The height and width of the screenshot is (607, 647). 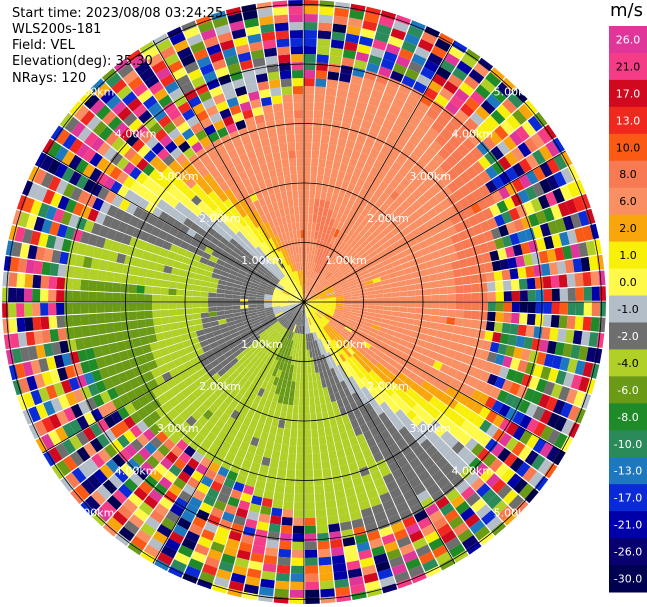 What do you see at coordinates (628, 498) in the screenshot?
I see `colorbar-tick-label: -17.0` at bounding box center [628, 498].